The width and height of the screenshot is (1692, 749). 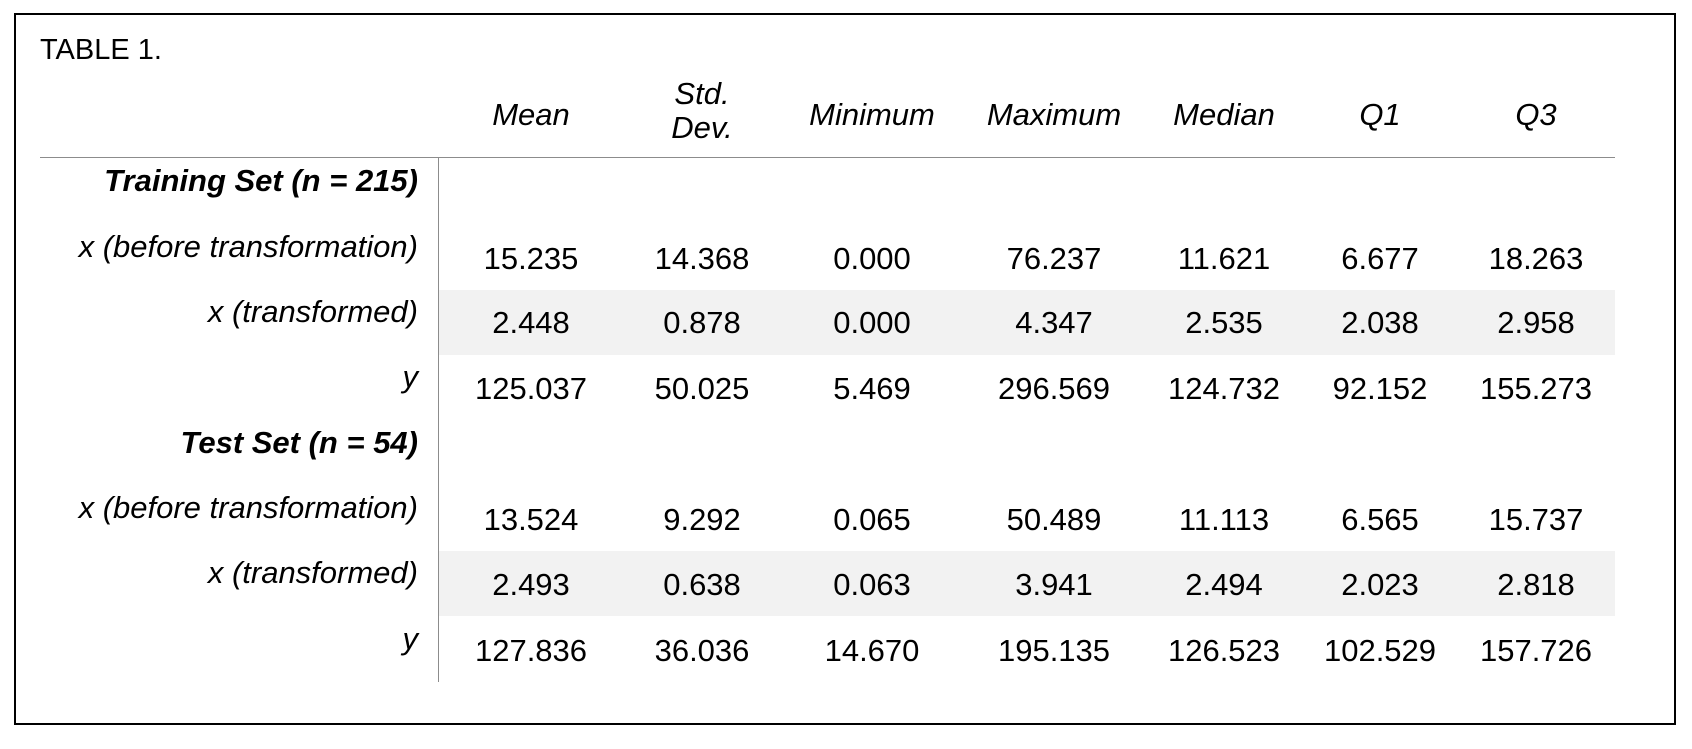 What do you see at coordinates (872, 388) in the screenshot?
I see `table-cell: 5.469` at bounding box center [872, 388].